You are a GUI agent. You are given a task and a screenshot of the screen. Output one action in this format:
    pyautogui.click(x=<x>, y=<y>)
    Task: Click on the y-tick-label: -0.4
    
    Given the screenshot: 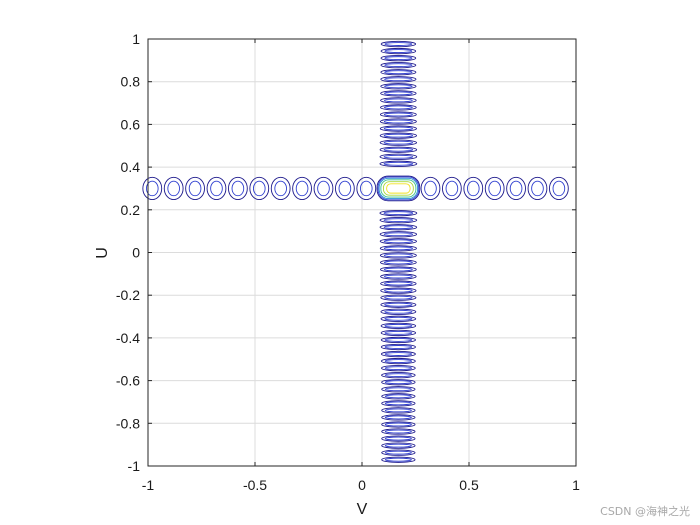 What is the action you would take?
    pyautogui.click(x=128, y=338)
    